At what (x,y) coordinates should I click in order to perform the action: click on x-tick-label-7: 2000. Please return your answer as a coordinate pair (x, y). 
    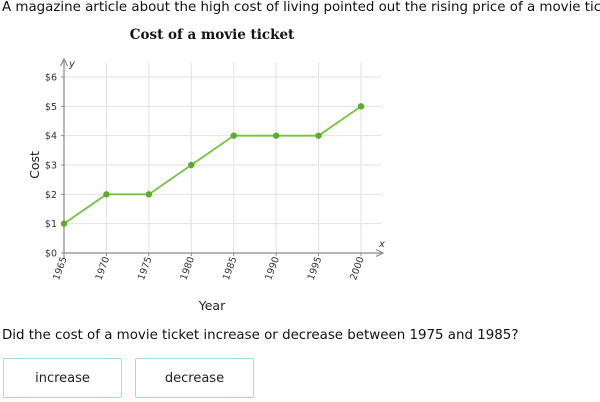
    Looking at the image, I should click on (357, 268).